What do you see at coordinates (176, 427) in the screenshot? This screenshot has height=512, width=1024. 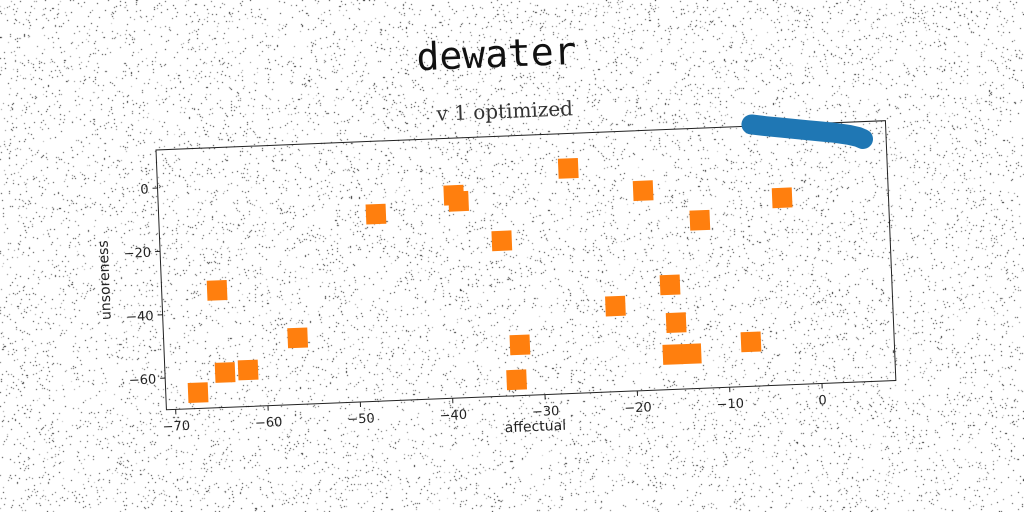 I see `x-tick-label: −70` at bounding box center [176, 427].